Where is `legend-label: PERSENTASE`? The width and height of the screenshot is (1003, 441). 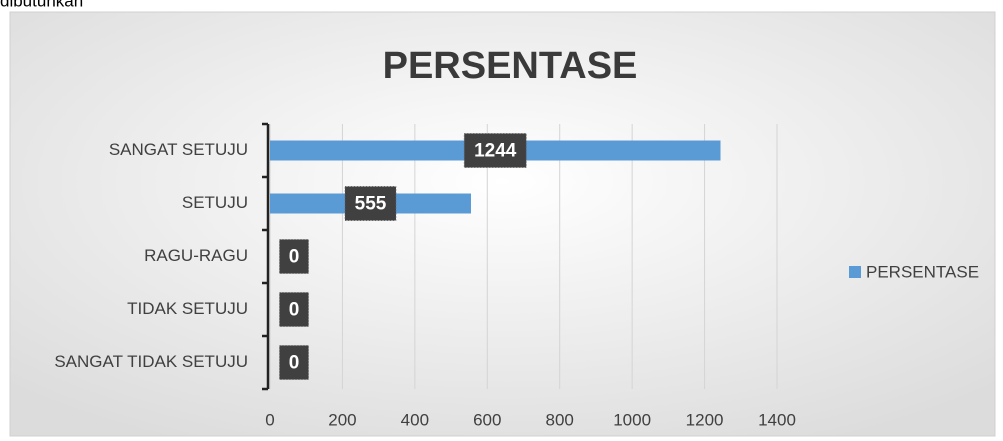 legend-label: PERSENTASE is located at coordinates (922, 271).